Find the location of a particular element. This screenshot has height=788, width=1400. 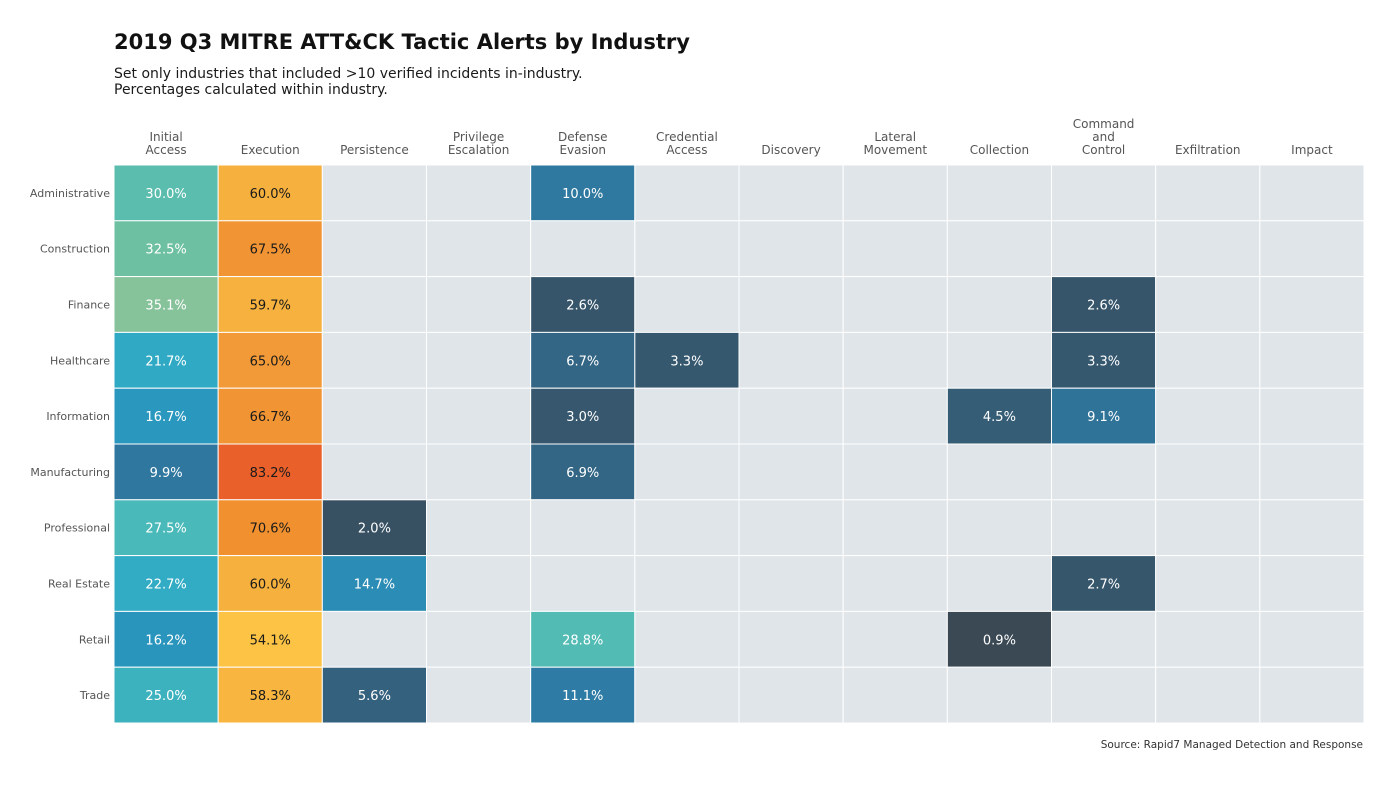

heatmap-value-label: 3.0% is located at coordinates (582, 417).